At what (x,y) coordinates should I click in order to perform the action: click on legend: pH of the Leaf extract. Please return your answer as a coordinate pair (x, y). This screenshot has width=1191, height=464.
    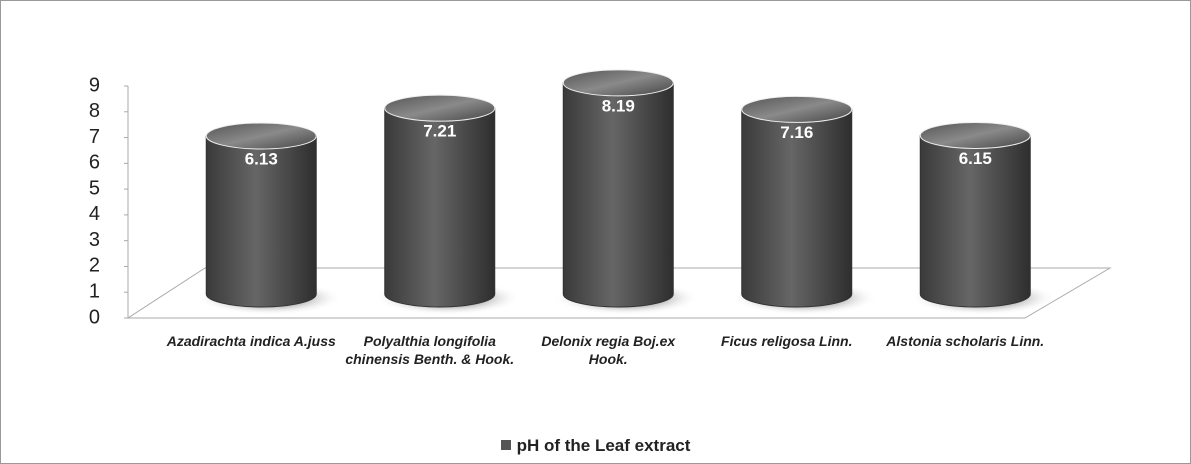
    Looking at the image, I should click on (595, 446).